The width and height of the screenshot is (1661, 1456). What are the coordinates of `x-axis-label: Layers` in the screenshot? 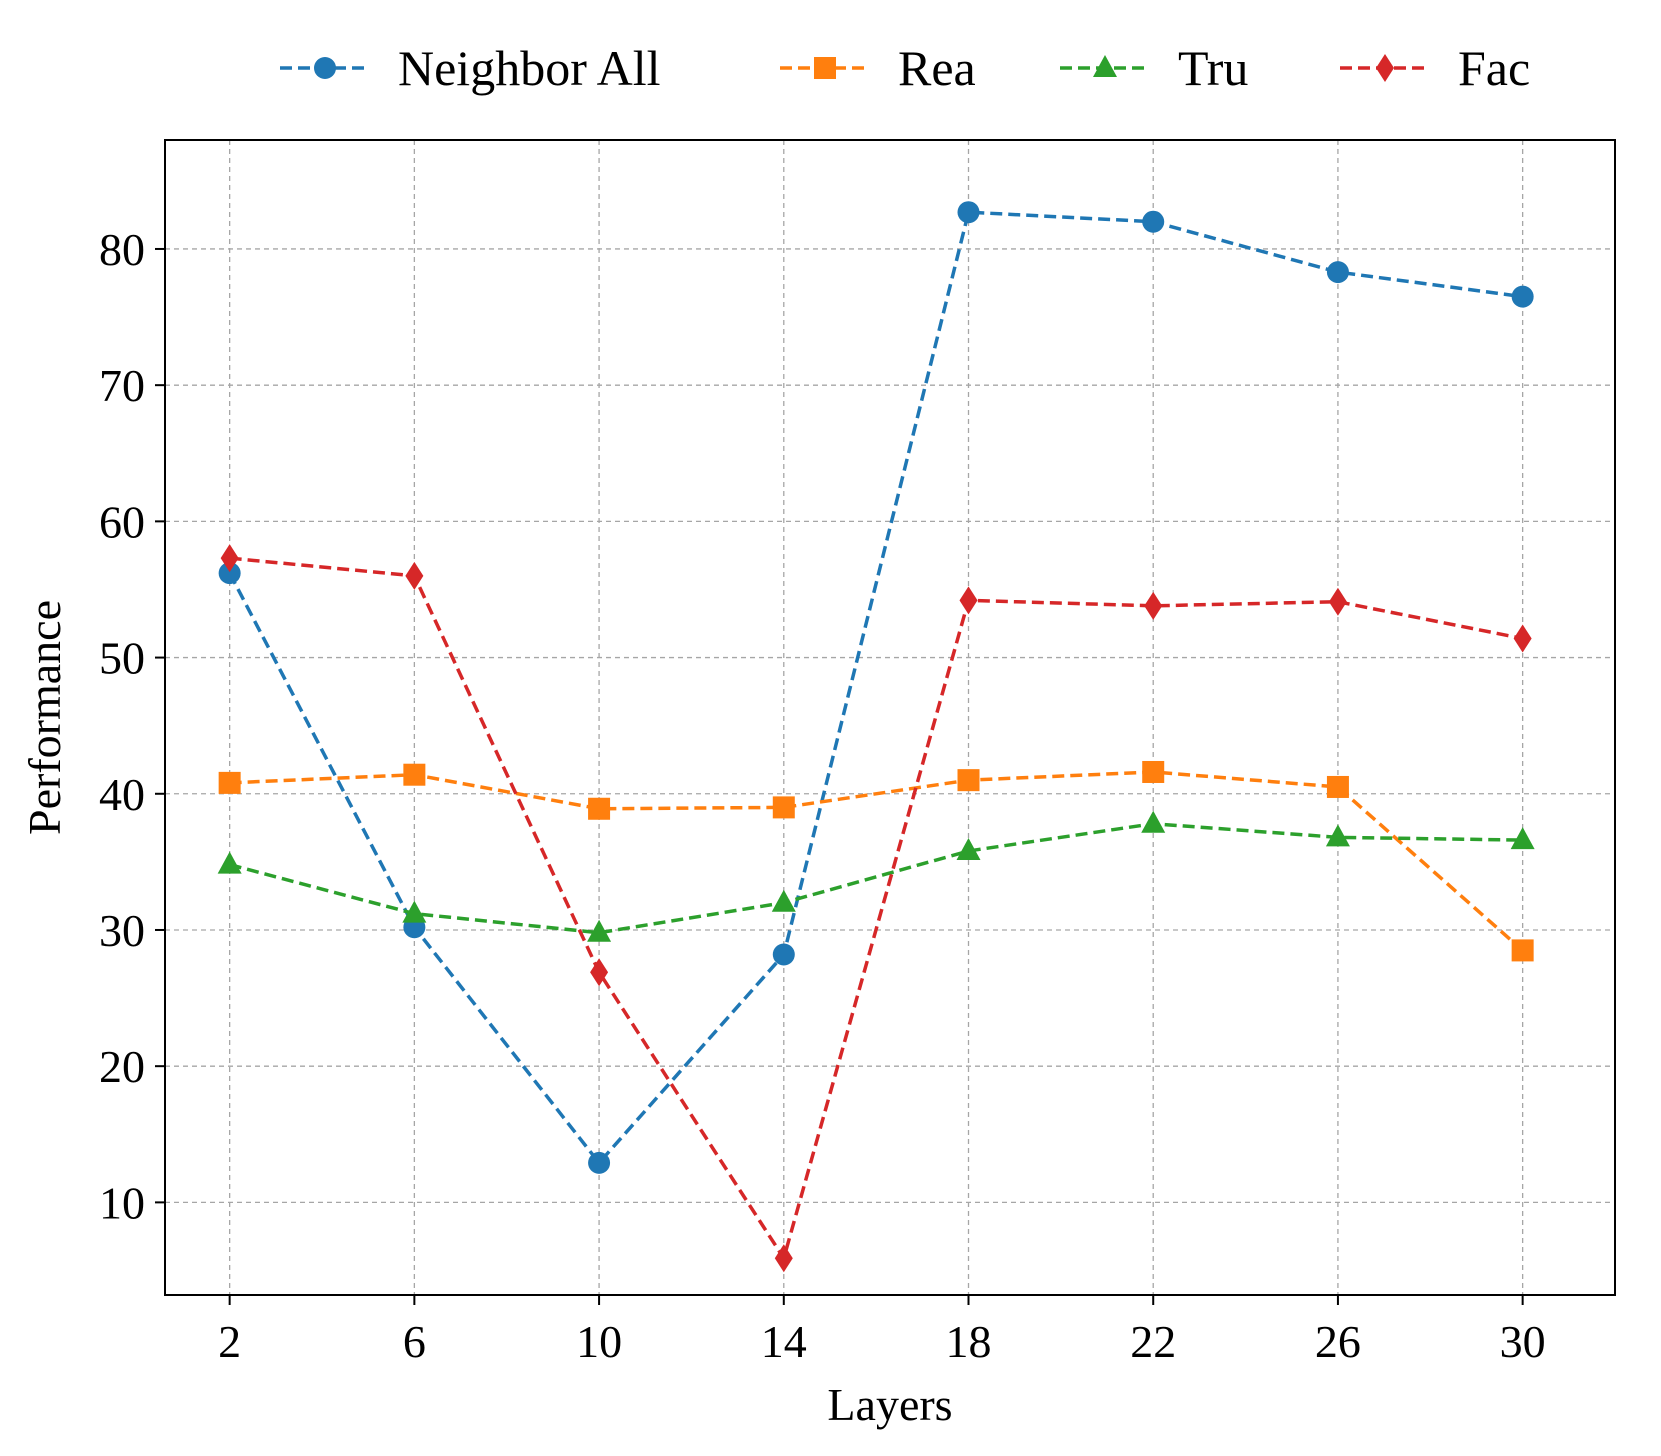 It's located at (889, 1404).